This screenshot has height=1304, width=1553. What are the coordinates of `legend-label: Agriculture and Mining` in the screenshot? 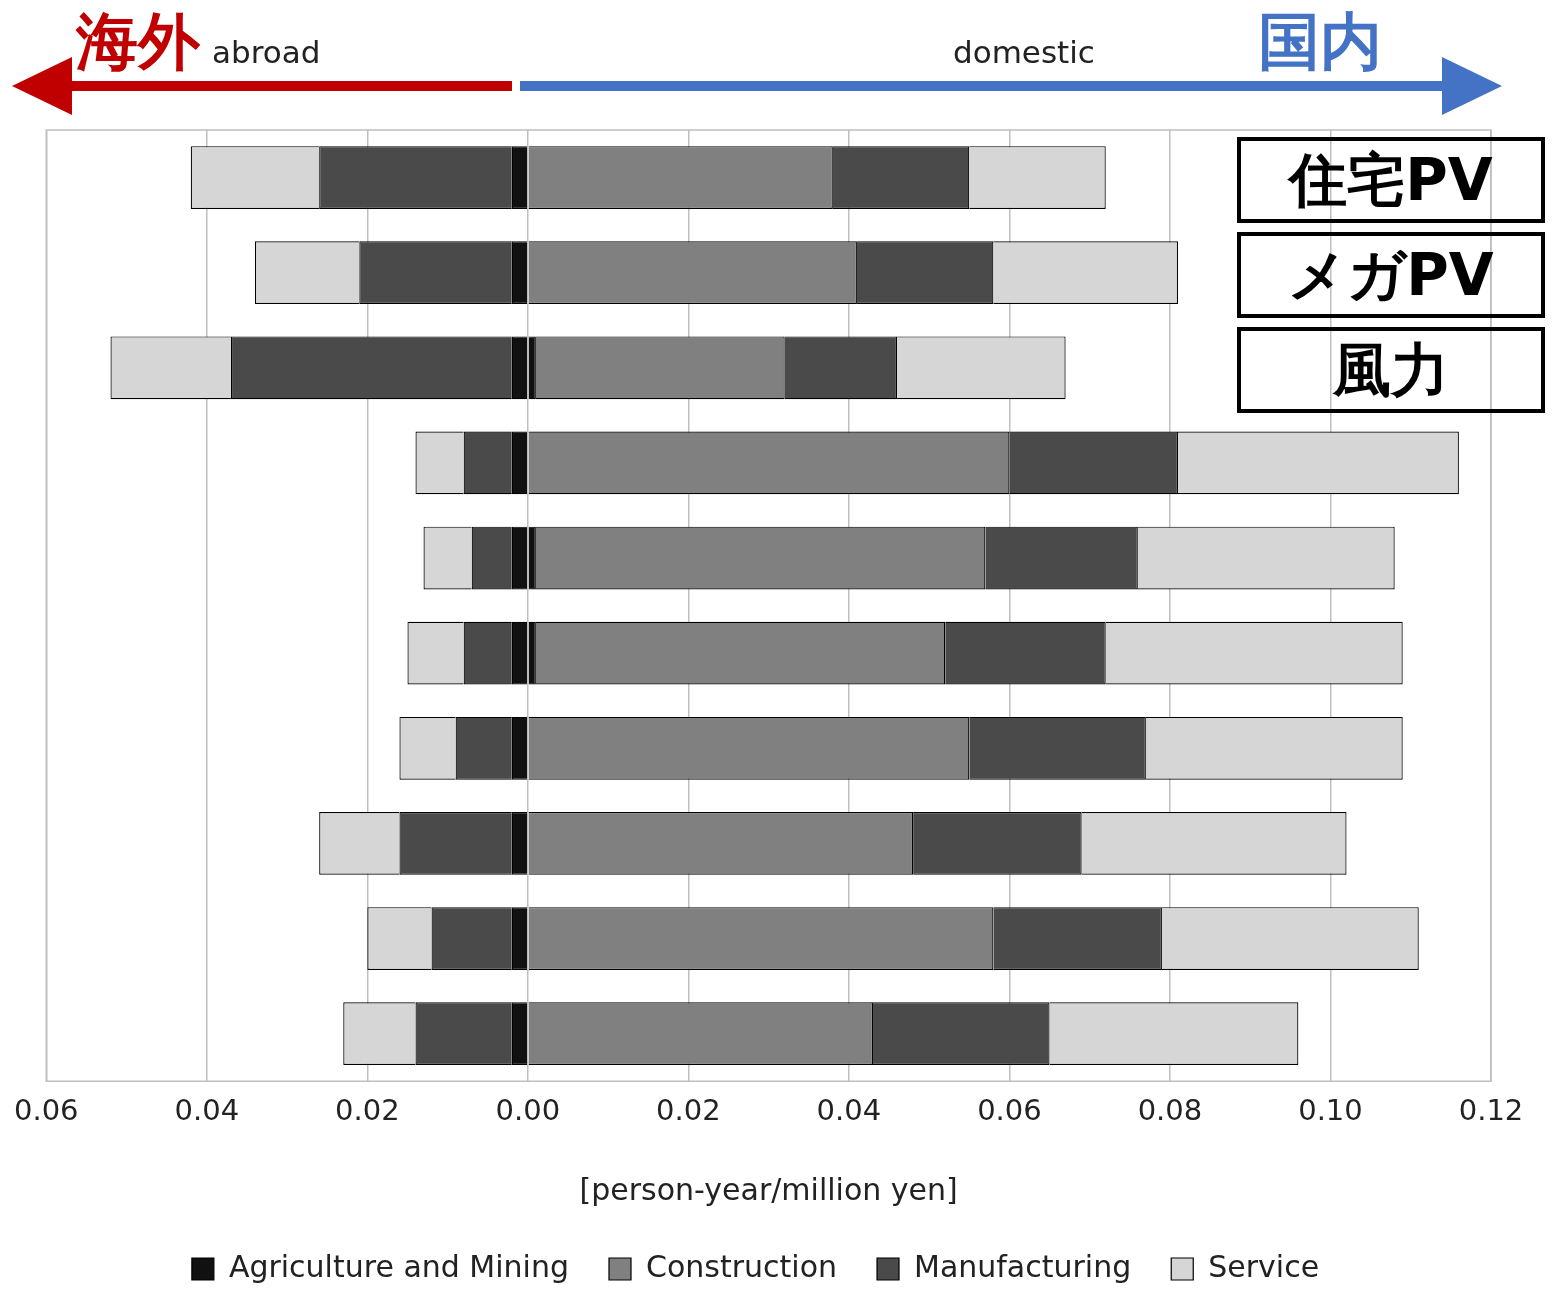 It's located at (398, 1266).